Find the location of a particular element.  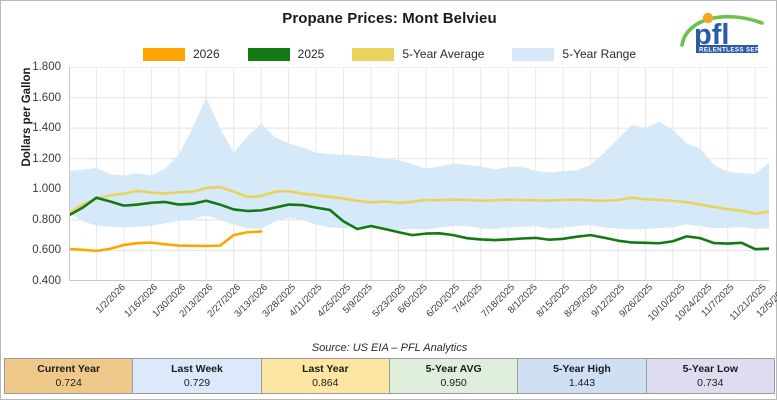

page-title: Propane Prices: Mont Belvieu is located at coordinates (389, 18).